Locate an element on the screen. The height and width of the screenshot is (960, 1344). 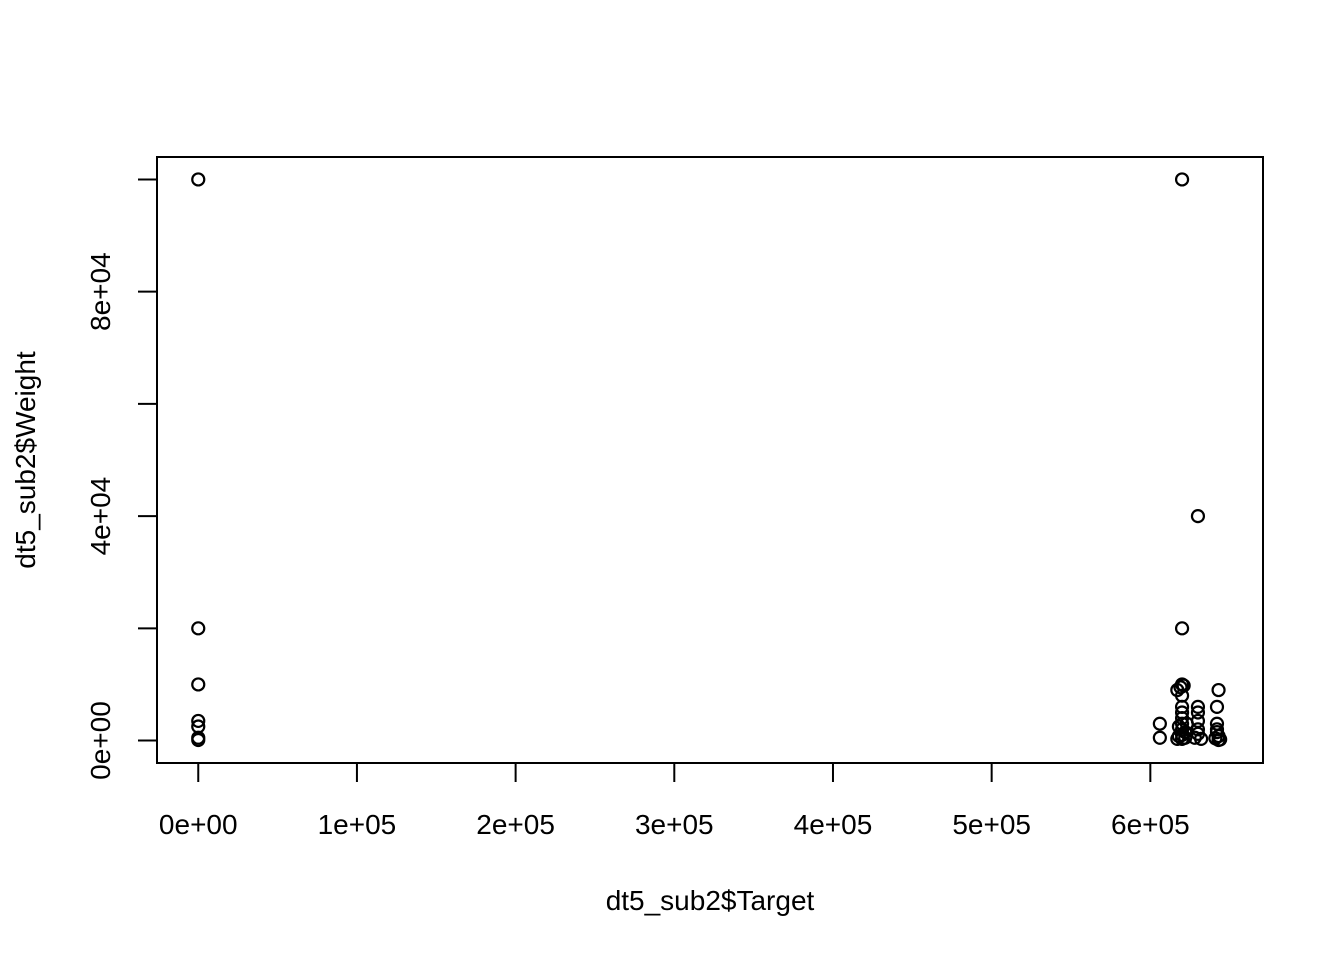
x-tick-label: 6e+05 is located at coordinates (1150, 824).